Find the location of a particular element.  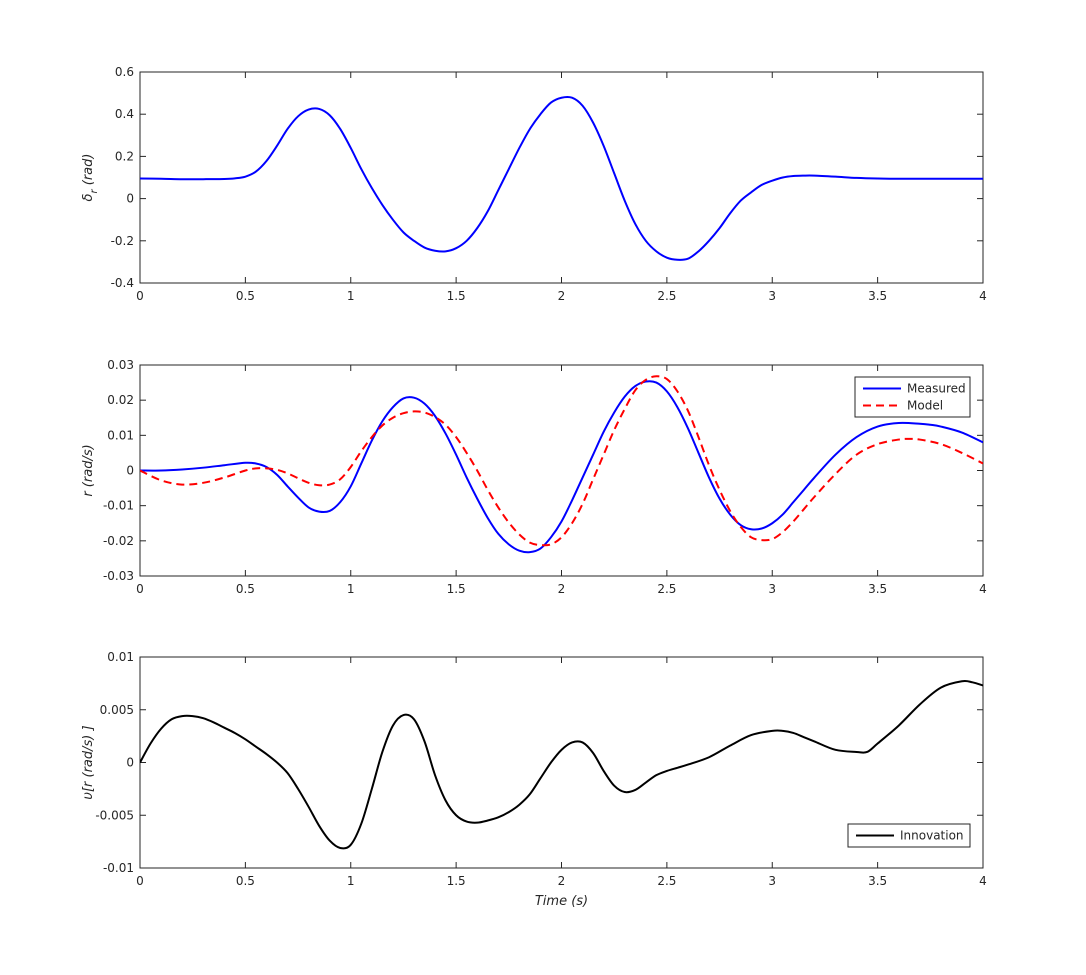

y-tick-label: 0.03 is located at coordinates (120, 365).